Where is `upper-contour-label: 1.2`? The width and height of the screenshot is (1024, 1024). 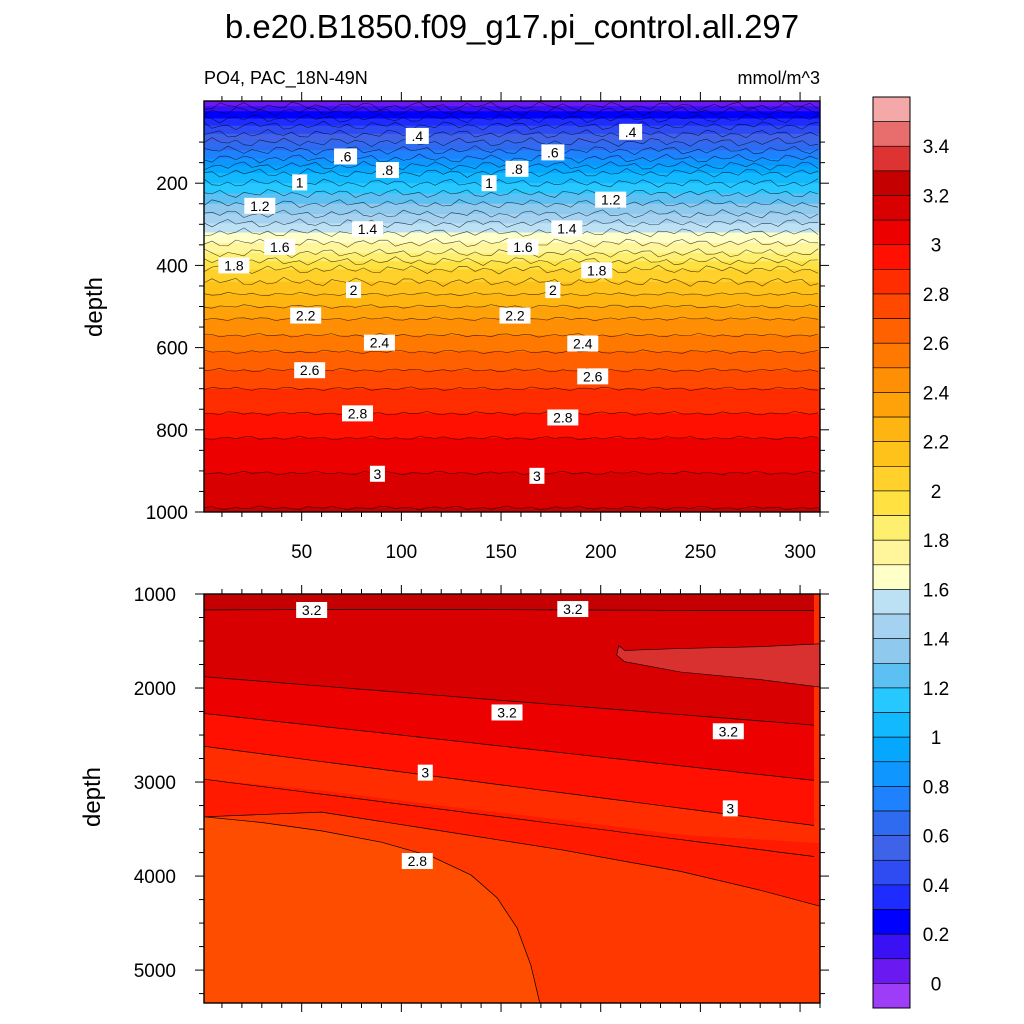
upper-contour-label: 1.2 is located at coordinates (611, 199).